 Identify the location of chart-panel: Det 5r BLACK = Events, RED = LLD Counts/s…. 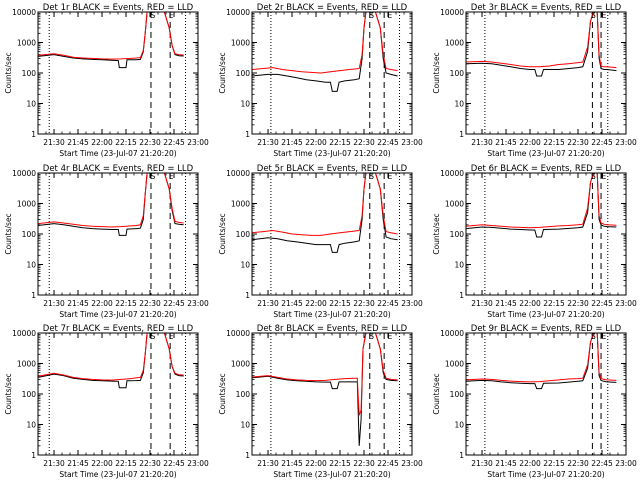
(320, 241).